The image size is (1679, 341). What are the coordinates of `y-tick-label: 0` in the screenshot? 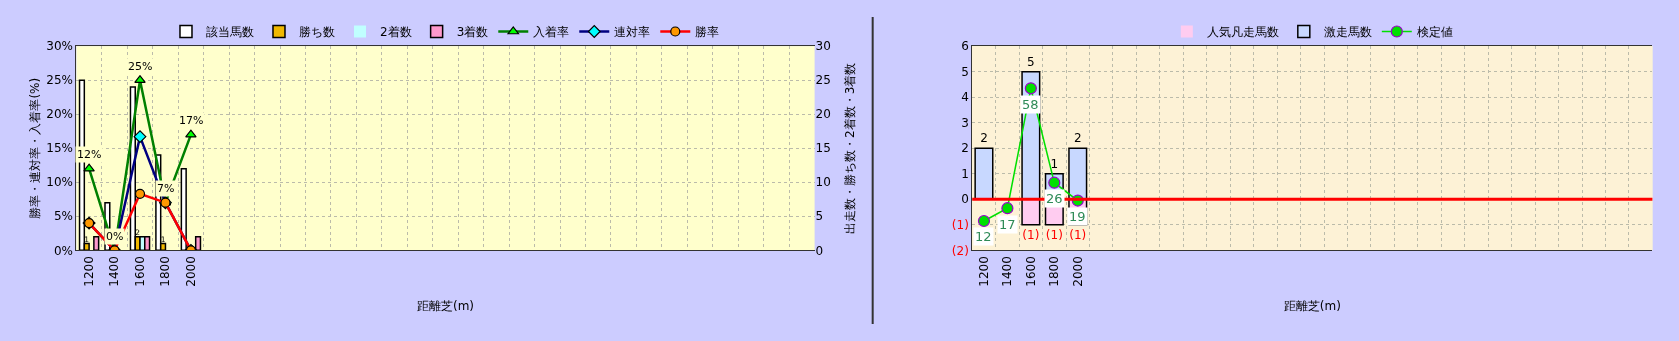 It's located at (965, 199).